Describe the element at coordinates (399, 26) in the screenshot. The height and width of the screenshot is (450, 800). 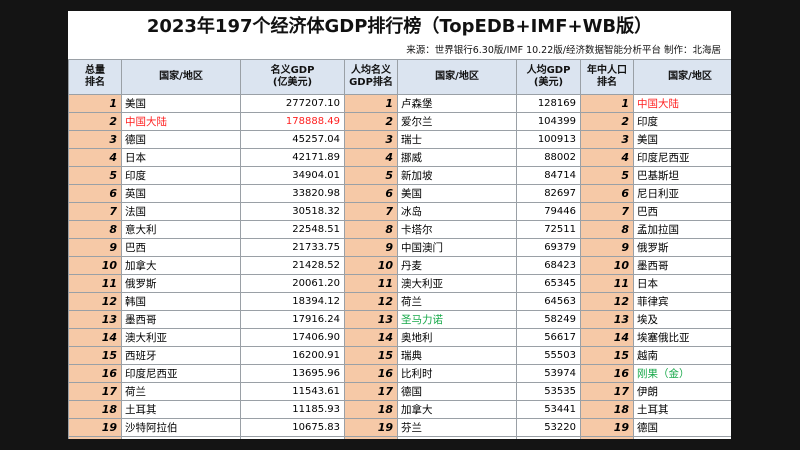
I see `page-title: 2023年197个经济体GDP排行榜（TopEDB+IMF+WB版）` at that location.